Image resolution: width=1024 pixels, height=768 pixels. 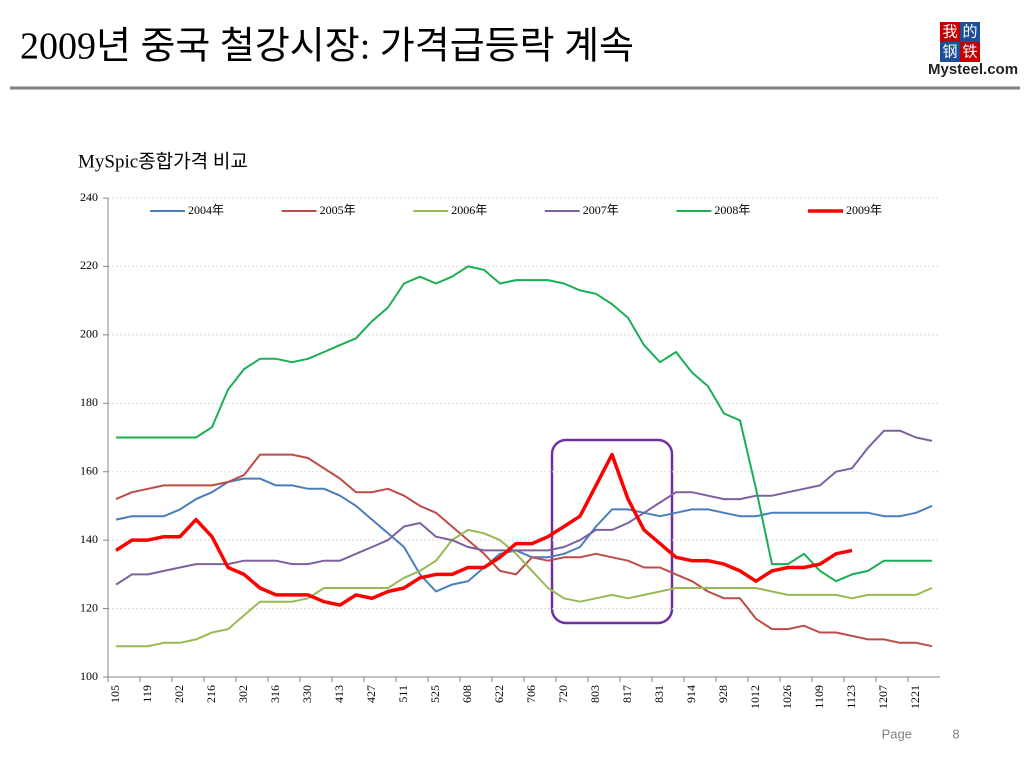 What do you see at coordinates (89, 470) in the screenshot?
I see `y-tick-label: 160` at bounding box center [89, 470].